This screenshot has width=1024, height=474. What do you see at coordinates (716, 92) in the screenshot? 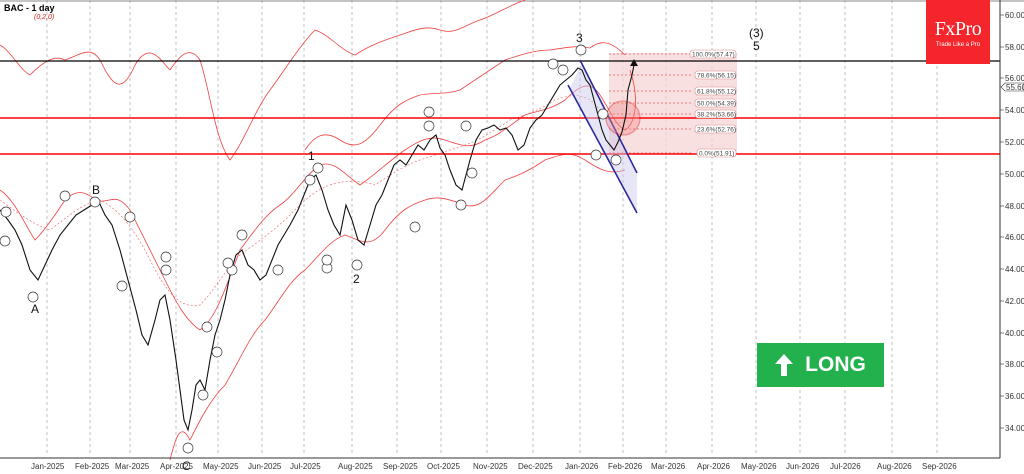
I see `svg-text: 61.8%(55.12)` at bounding box center [716, 92].